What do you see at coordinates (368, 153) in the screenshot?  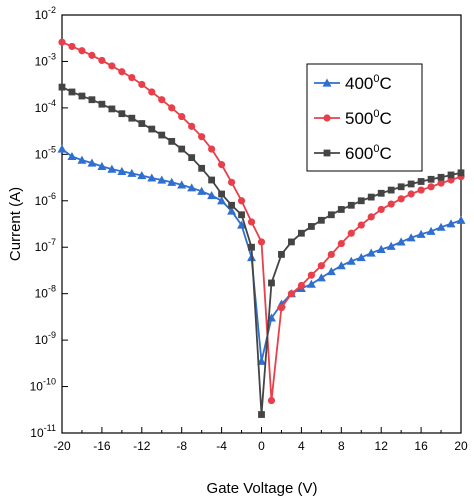 I see `legend-label: 6000C` at bounding box center [368, 153].